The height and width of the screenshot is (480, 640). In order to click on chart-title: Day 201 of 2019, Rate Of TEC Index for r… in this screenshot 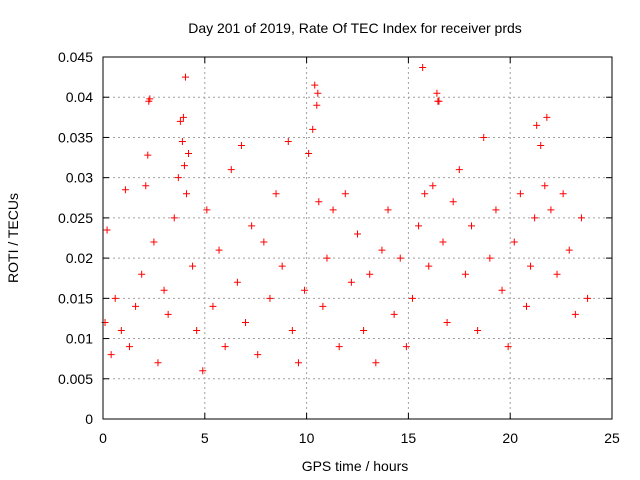, I will do `click(355, 28)`.